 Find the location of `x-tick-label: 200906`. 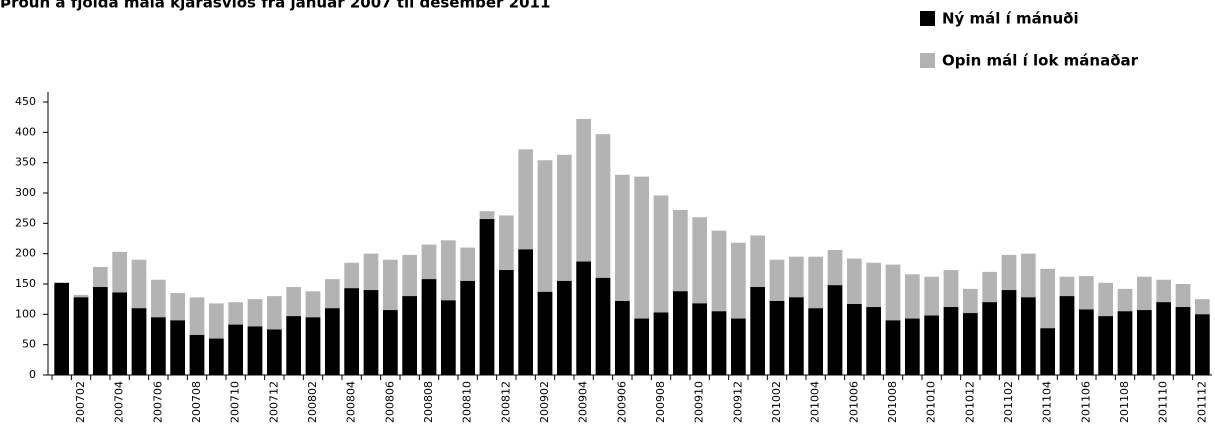

x-tick-label: 200906 is located at coordinates (621, 402).